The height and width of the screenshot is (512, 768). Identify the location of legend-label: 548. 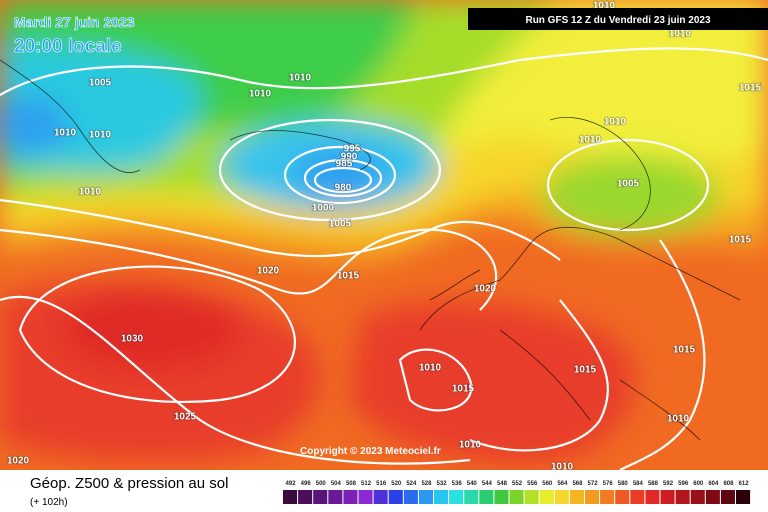
(502, 484).